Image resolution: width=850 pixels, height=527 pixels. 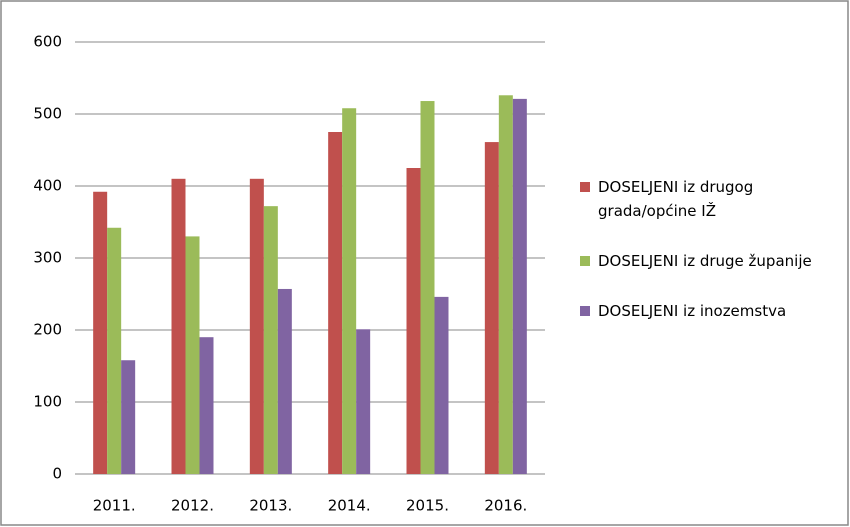 What do you see at coordinates (47, 330) in the screenshot?
I see `y-tick-label: 200` at bounding box center [47, 330].